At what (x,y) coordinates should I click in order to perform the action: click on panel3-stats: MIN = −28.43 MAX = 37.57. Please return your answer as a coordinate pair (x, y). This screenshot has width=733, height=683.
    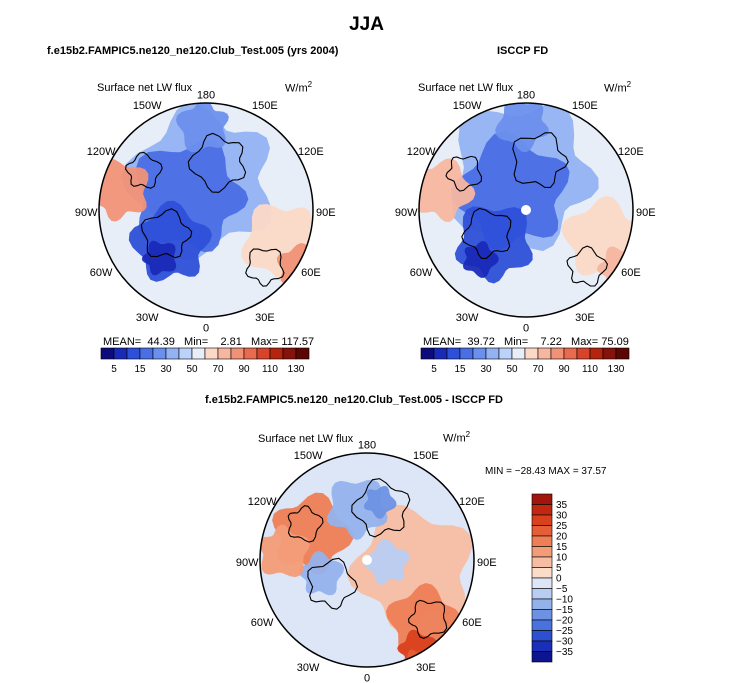
    Looking at the image, I should click on (546, 471).